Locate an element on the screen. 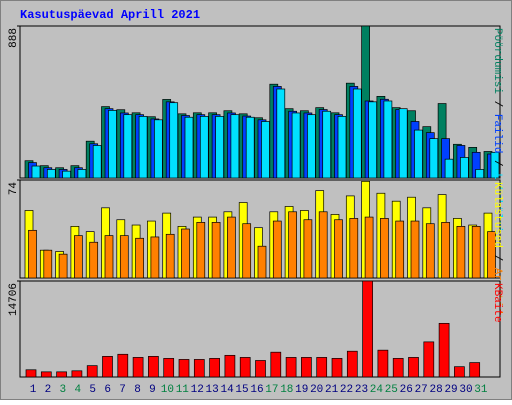 This screenshot has width=512, height=405. x-tick-label: 23 is located at coordinates (361, 390).